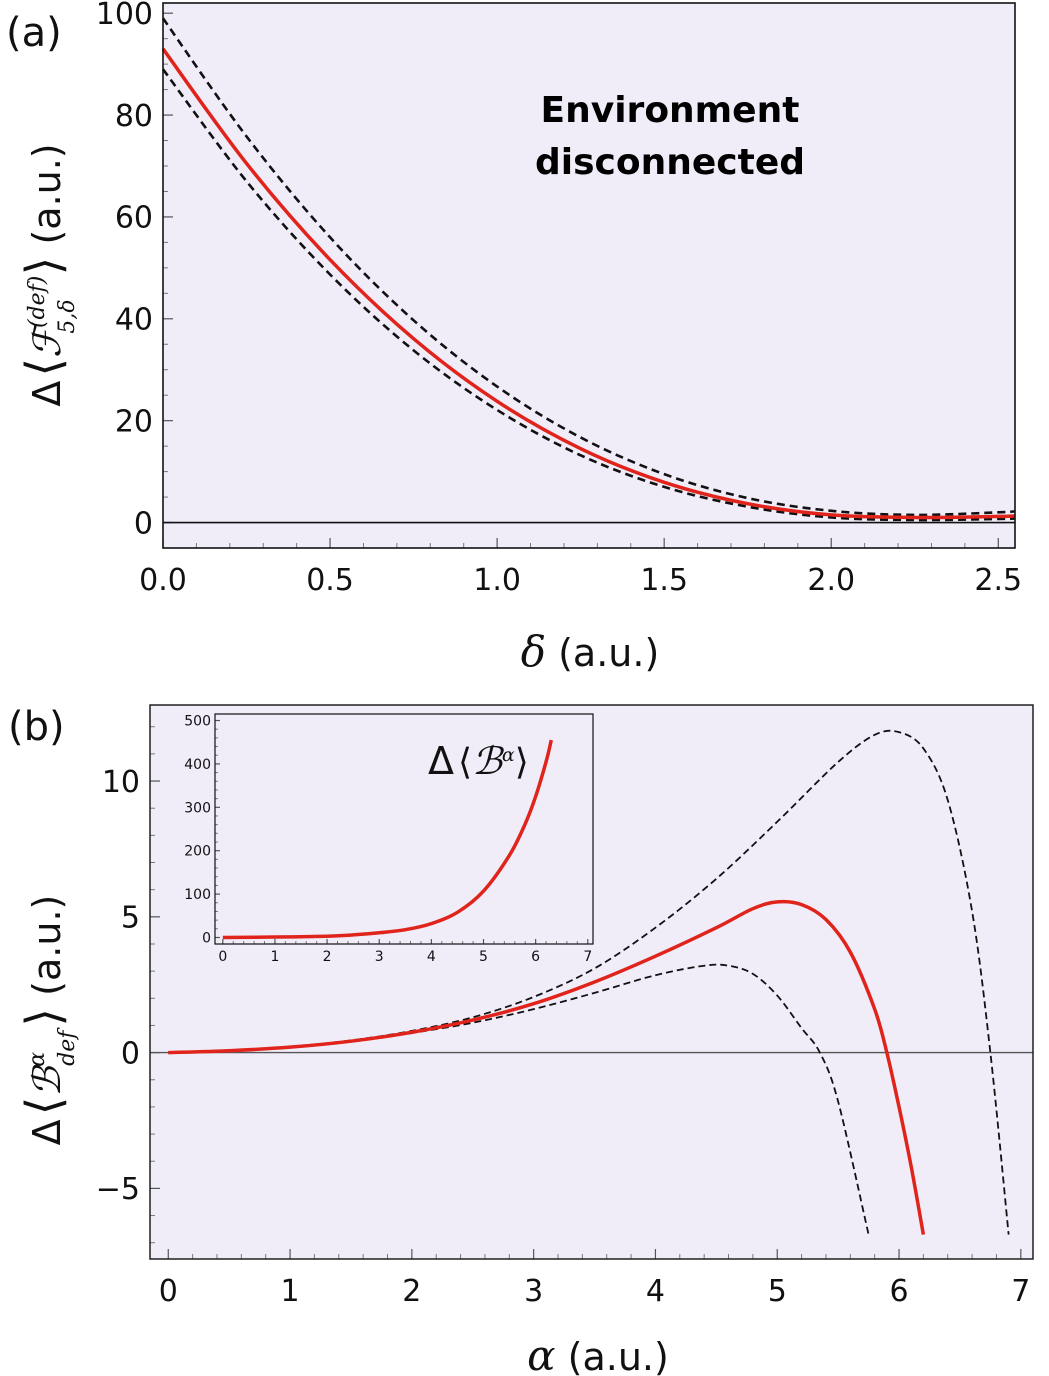 The width and height of the screenshot is (1049, 1376). Describe the element at coordinates (118, 1189) in the screenshot. I see `y-tick-label: −5` at that location.